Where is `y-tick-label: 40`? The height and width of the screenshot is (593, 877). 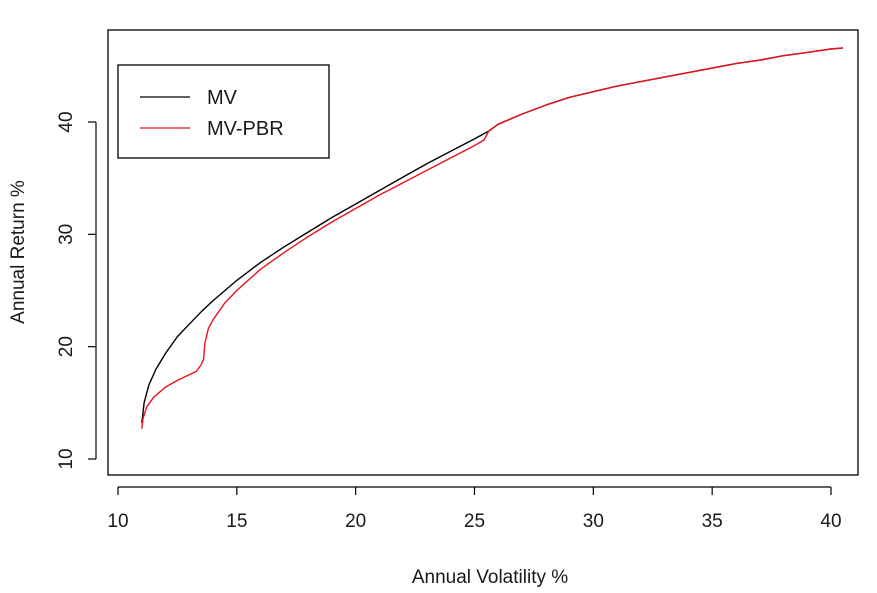
y-tick-label: 40 is located at coordinates (66, 121).